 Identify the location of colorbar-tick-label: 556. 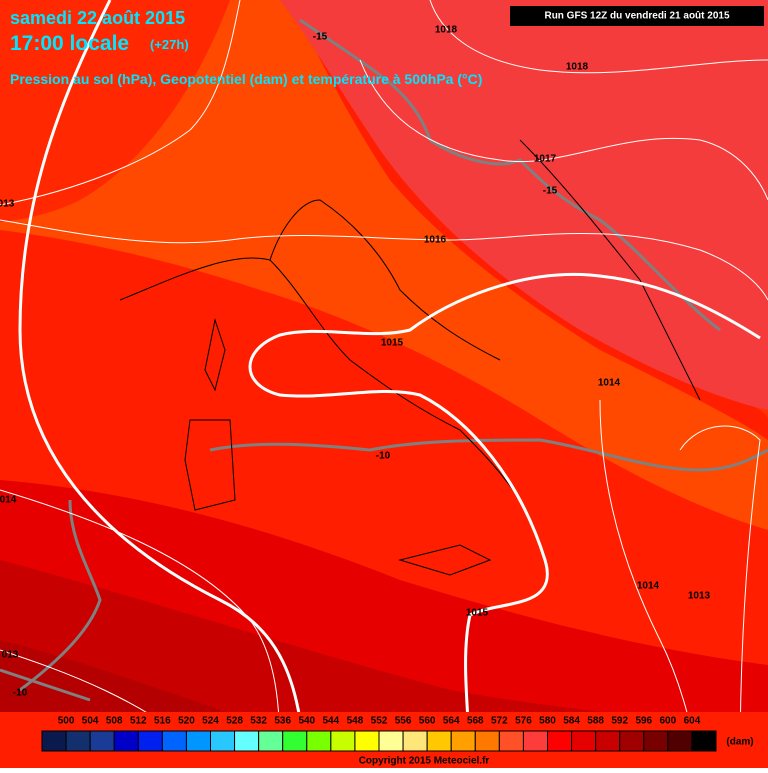
(403, 721).